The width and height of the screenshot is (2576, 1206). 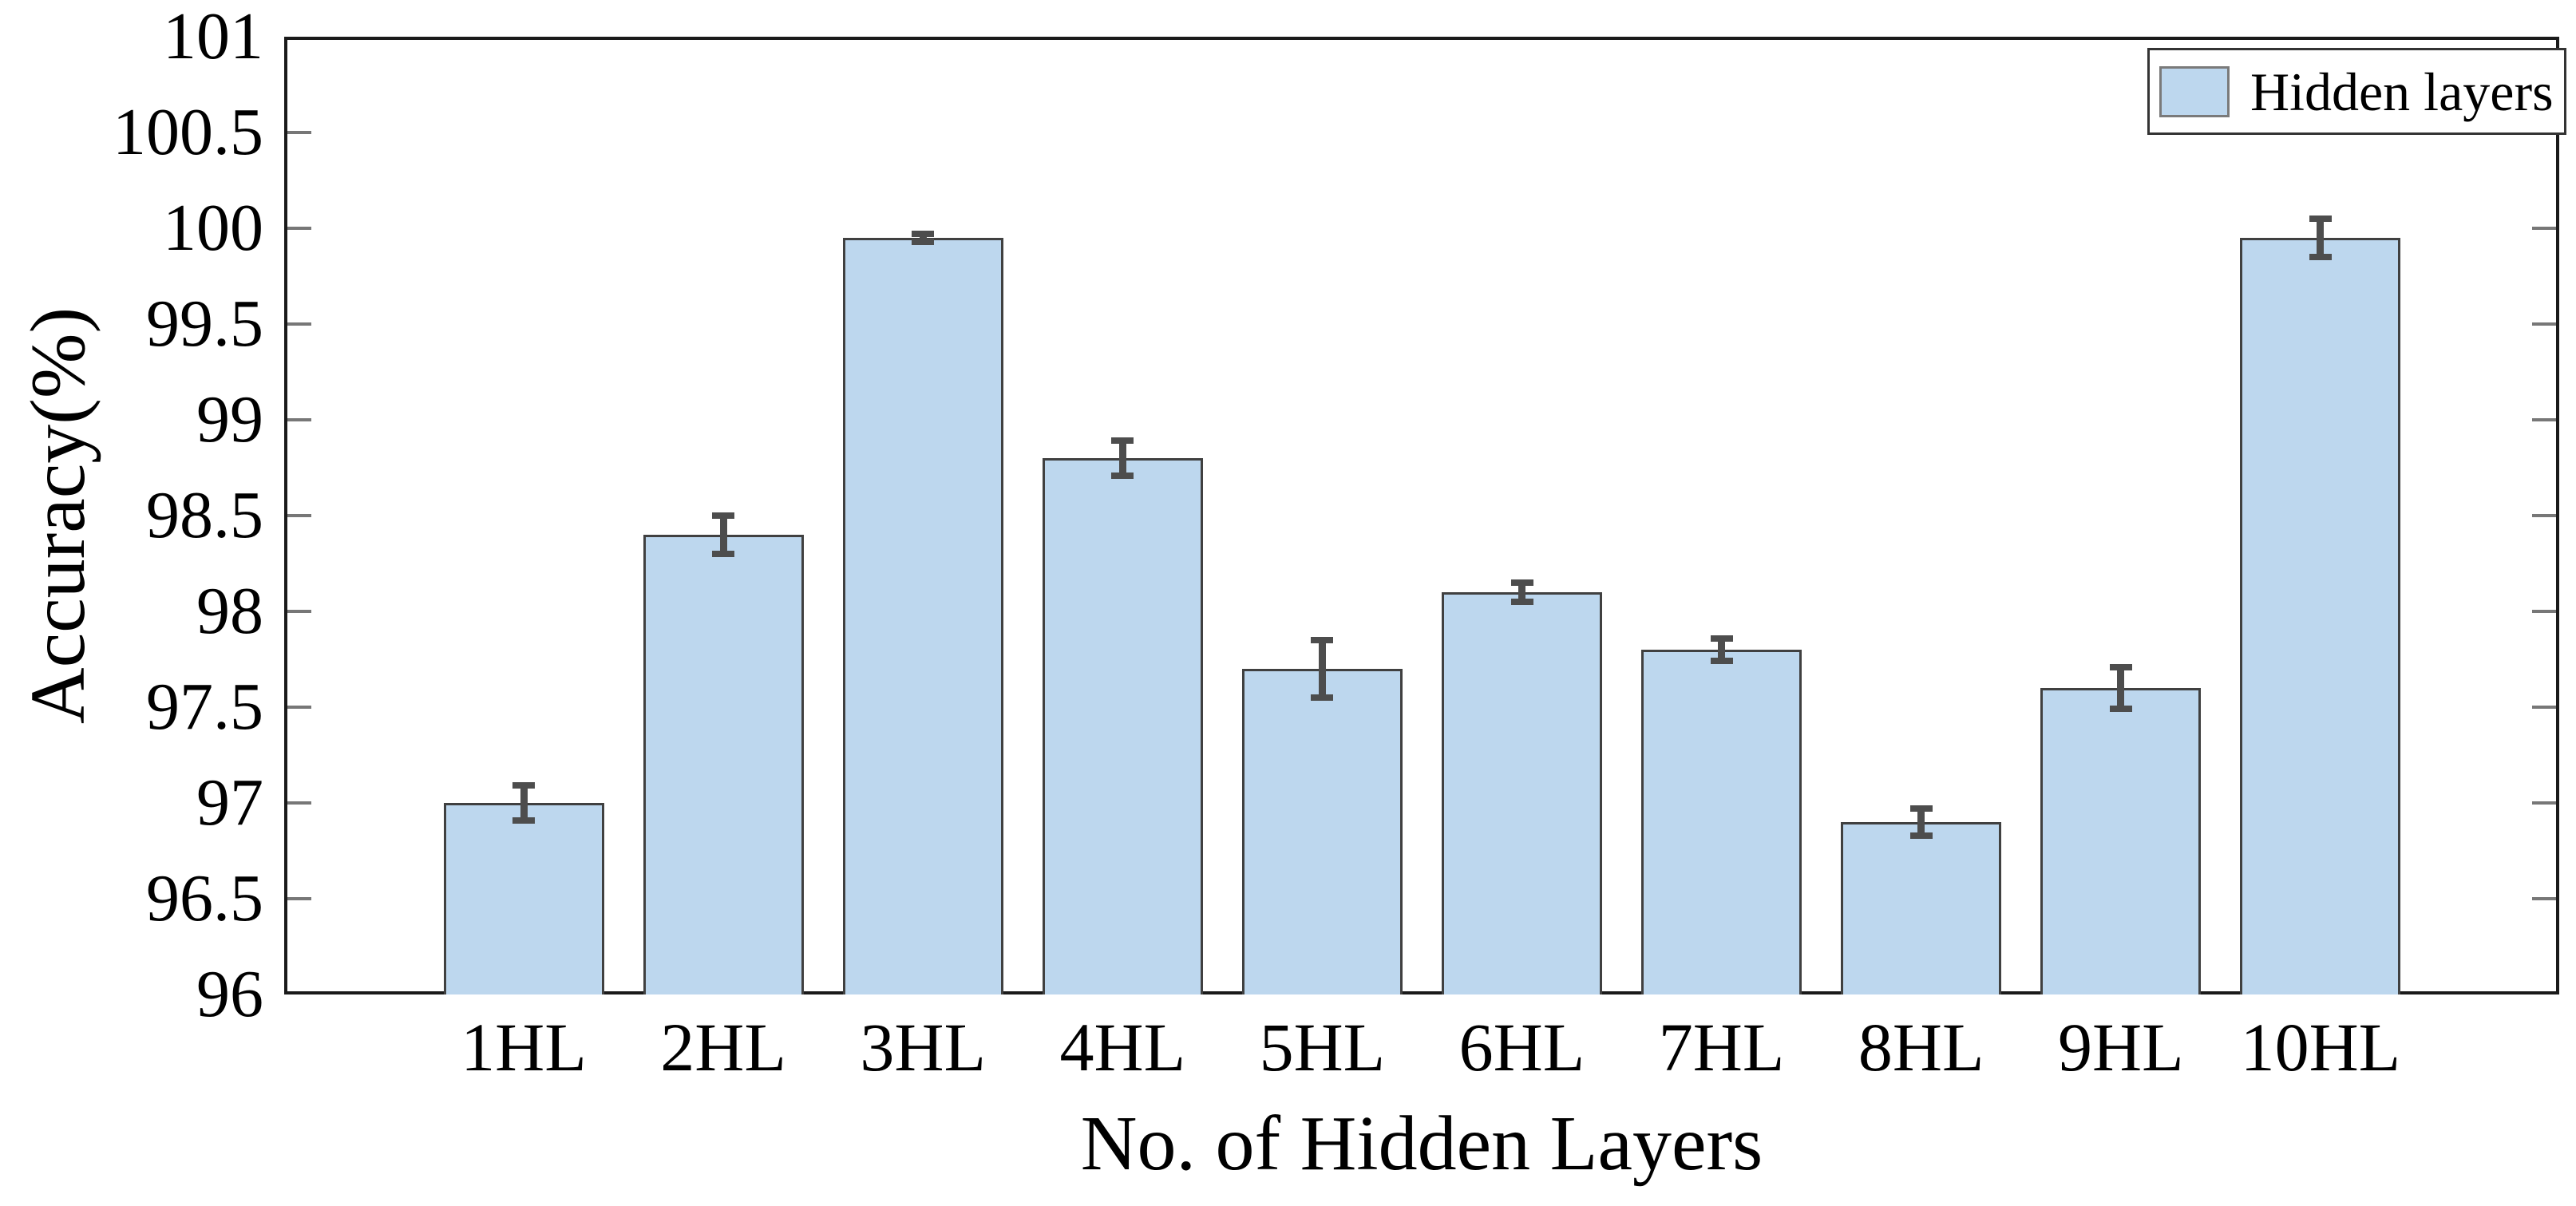 What do you see at coordinates (1122, 458) in the screenshot?
I see `error-bar-4HL` at bounding box center [1122, 458].